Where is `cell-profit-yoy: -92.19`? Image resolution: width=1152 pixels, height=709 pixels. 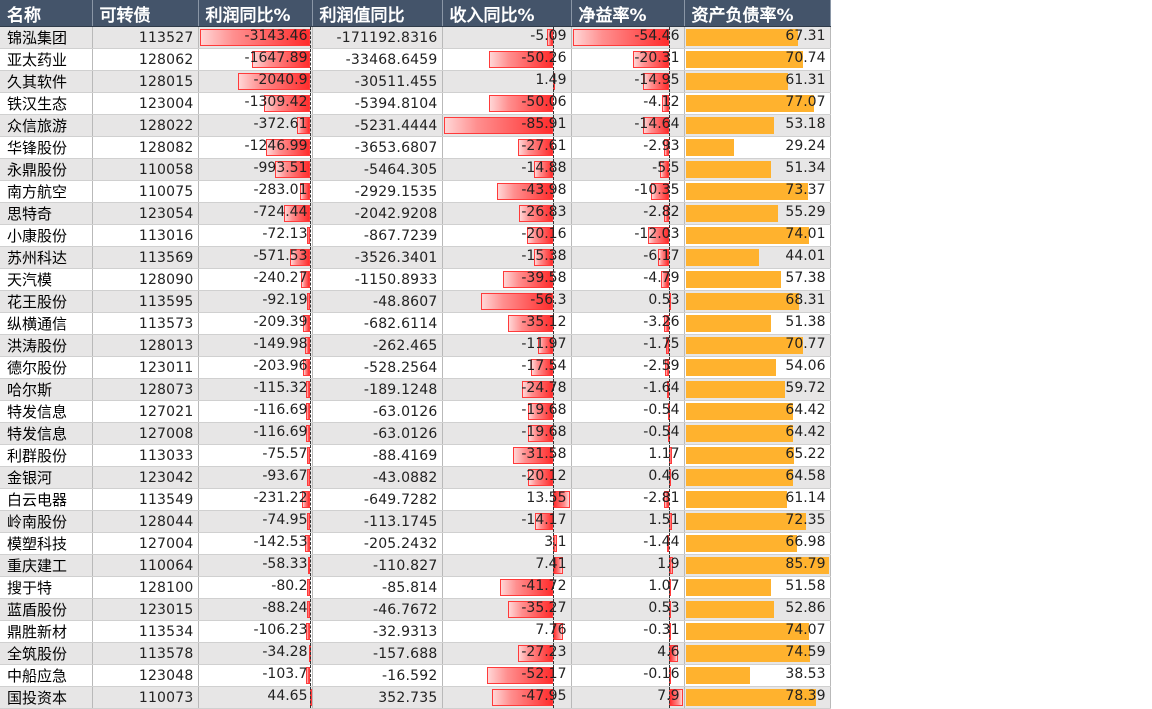 cell-profit-yoy: -92.19 is located at coordinates (255, 301).